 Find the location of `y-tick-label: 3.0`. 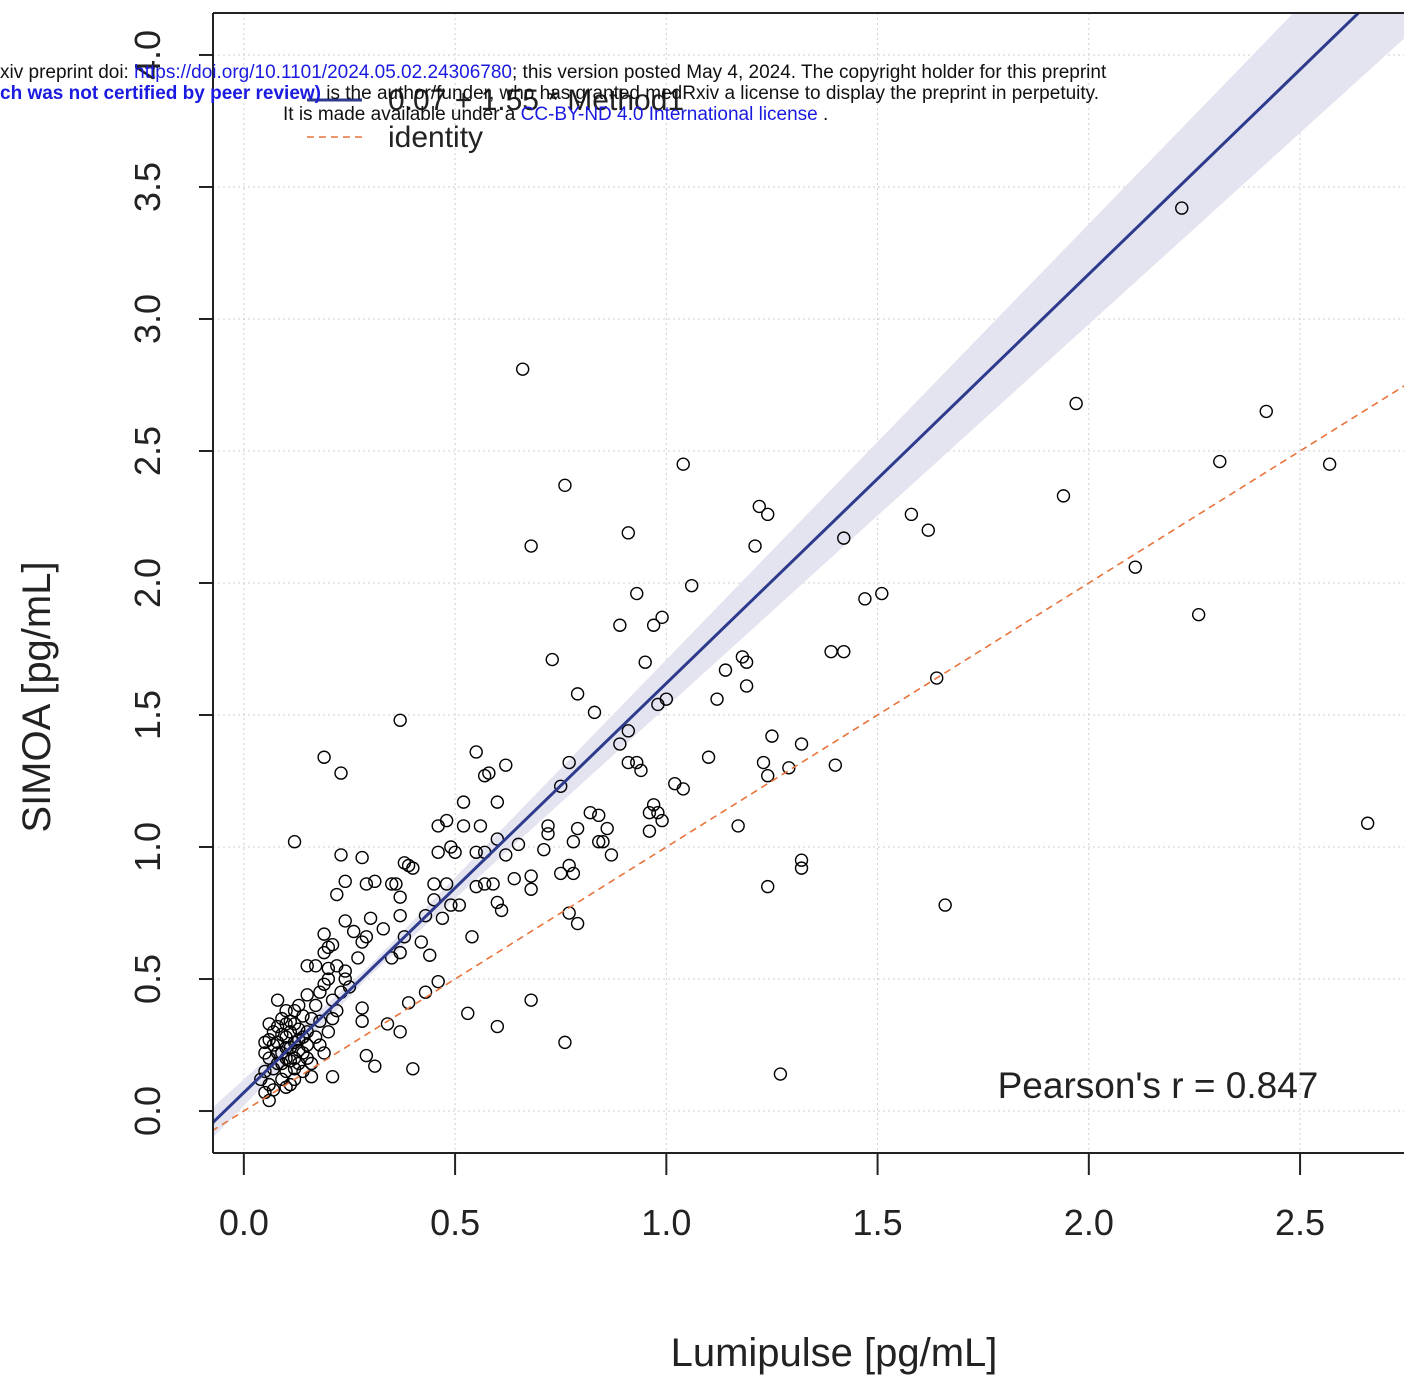

y-tick-label: 3.0 is located at coordinates (147, 319).